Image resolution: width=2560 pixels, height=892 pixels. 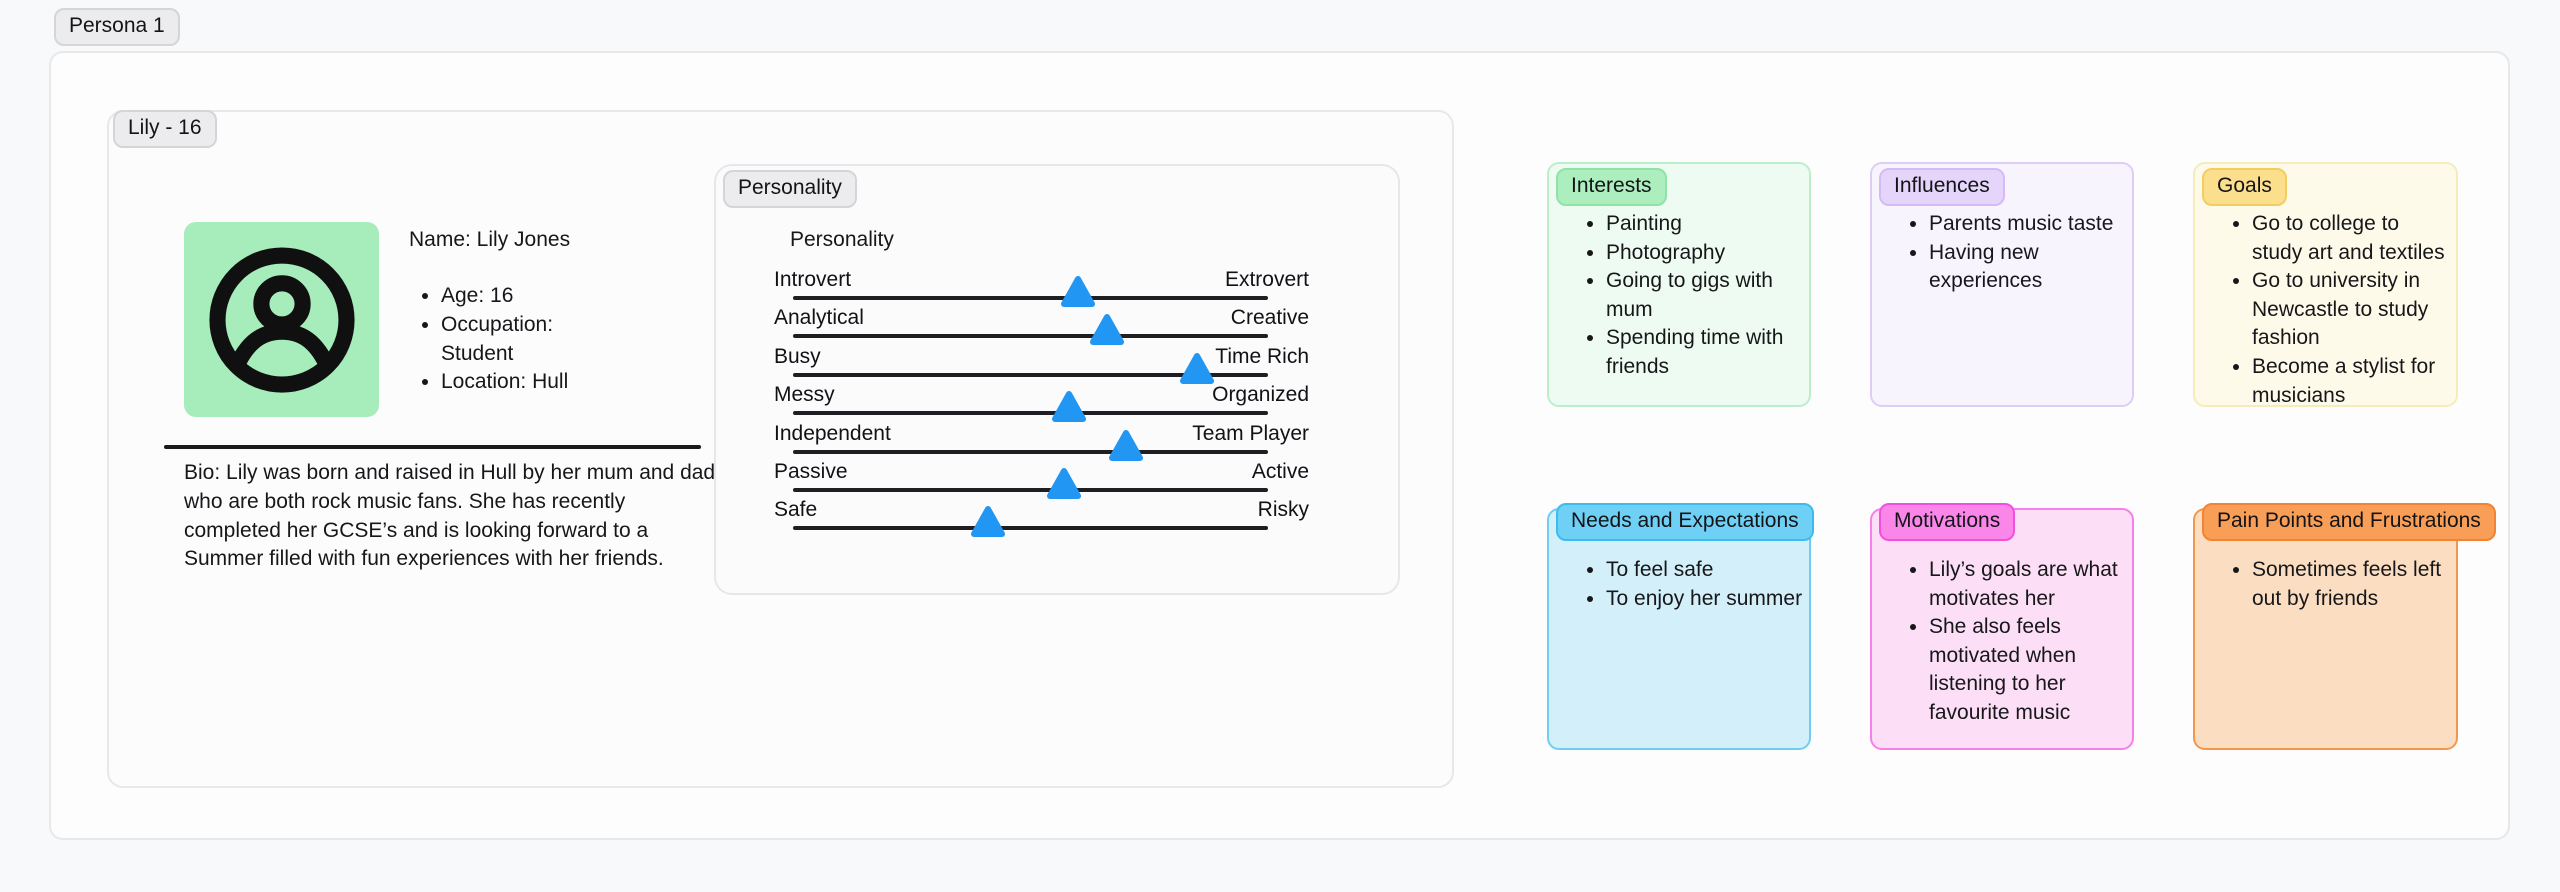 I want to click on slider-right-label: Team Player, so click(x=1250, y=433).